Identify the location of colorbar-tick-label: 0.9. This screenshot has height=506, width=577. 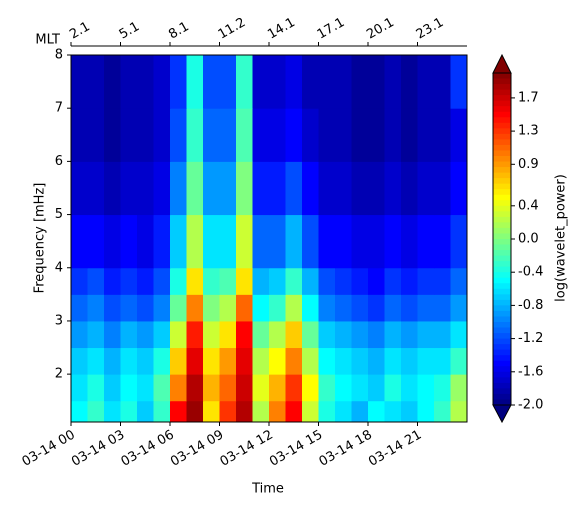
(528, 164).